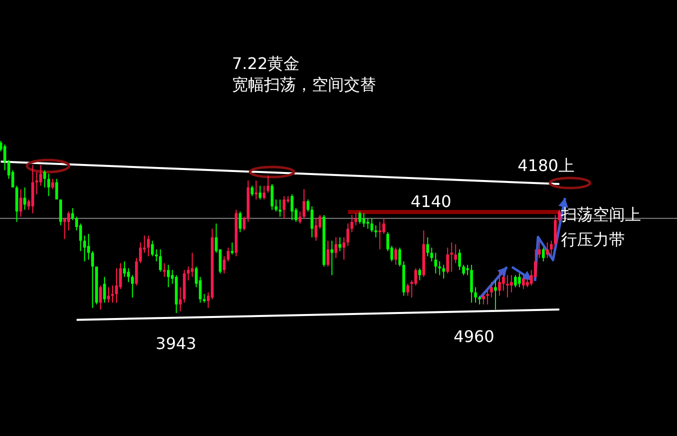  I want to click on annotation: 4960, so click(474, 336).